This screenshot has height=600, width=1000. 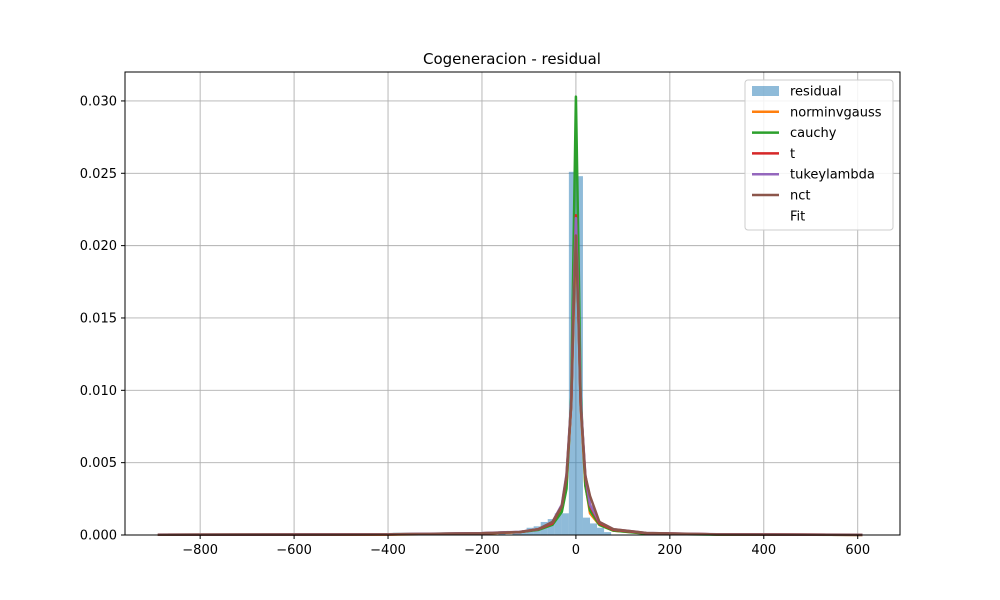 What do you see at coordinates (98, 318) in the screenshot?
I see `y-tick-label: 0.015` at bounding box center [98, 318].